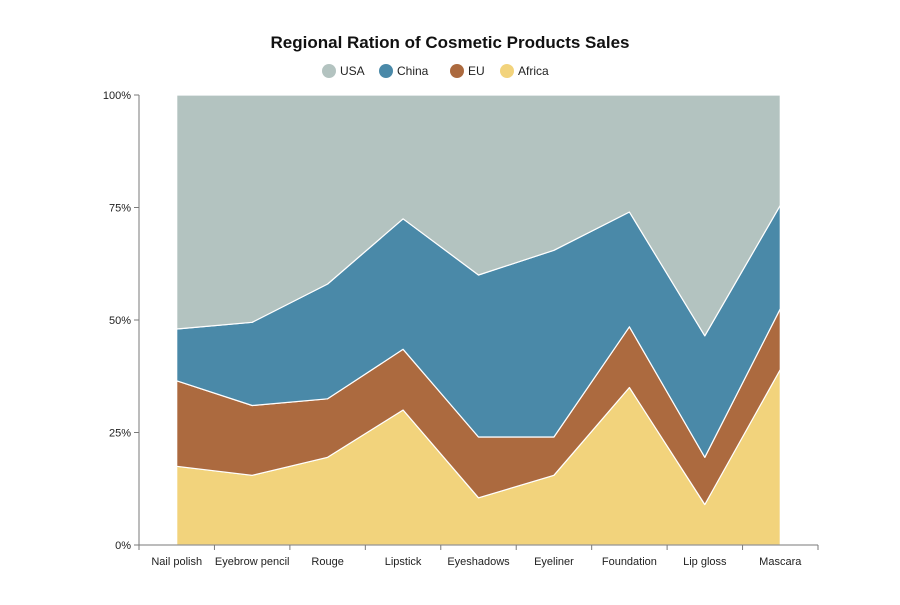 The height and width of the screenshot is (605, 900). What do you see at coordinates (403, 562) in the screenshot?
I see `x-tick-label: Lipstick` at bounding box center [403, 562].